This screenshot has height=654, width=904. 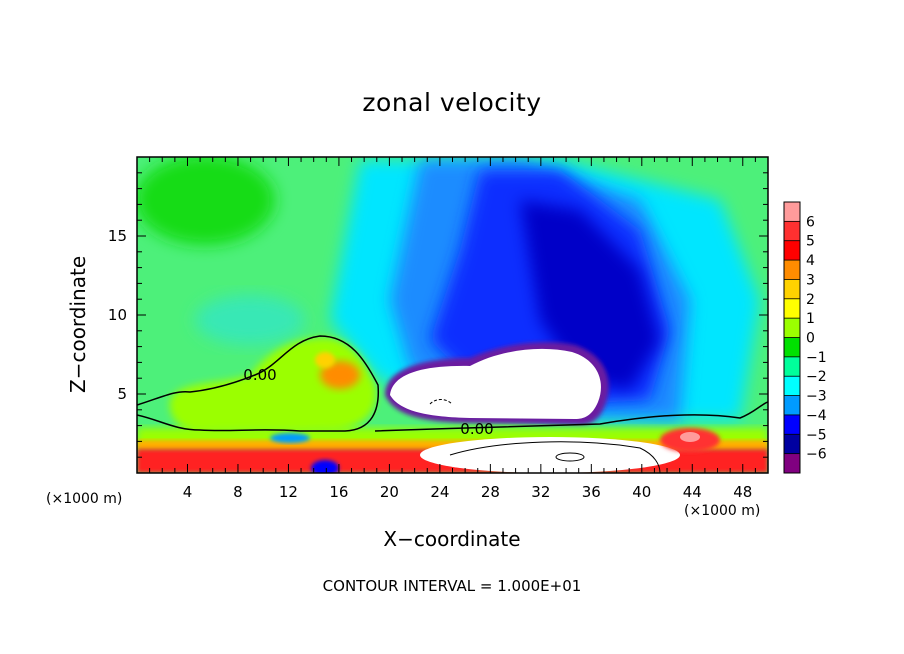 What do you see at coordinates (810, 261) in the screenshot?
I see `colorbar-label: 4` at bounding box center [810, 261].